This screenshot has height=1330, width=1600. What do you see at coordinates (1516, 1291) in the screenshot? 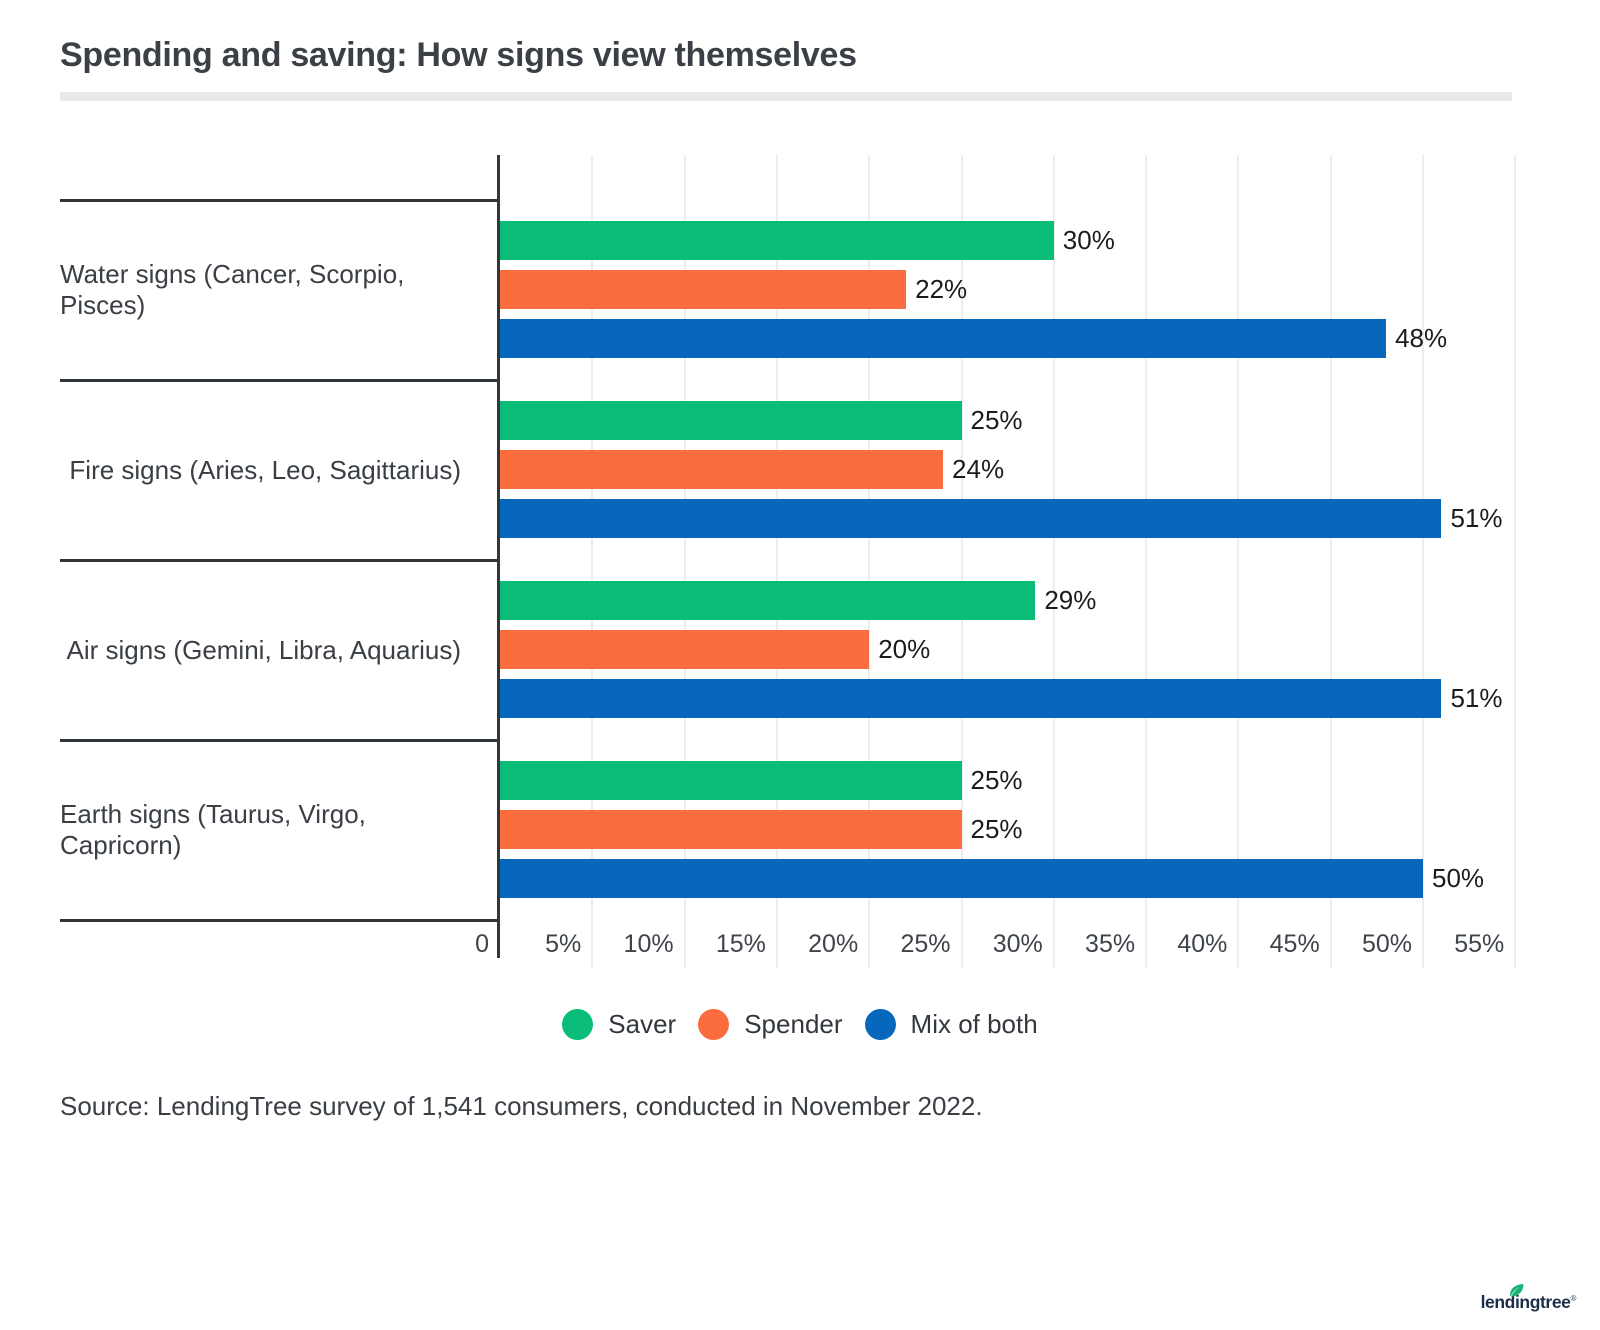
I see `leaf-icon` at bounding box center [1516, 1291].